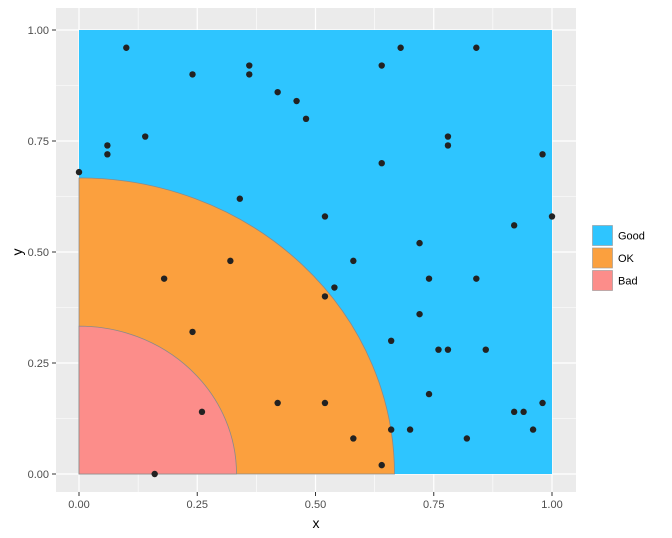 The width and height of the screenshot is (672, 538). I want to click on x-axis-title: x, so click(316, 523).